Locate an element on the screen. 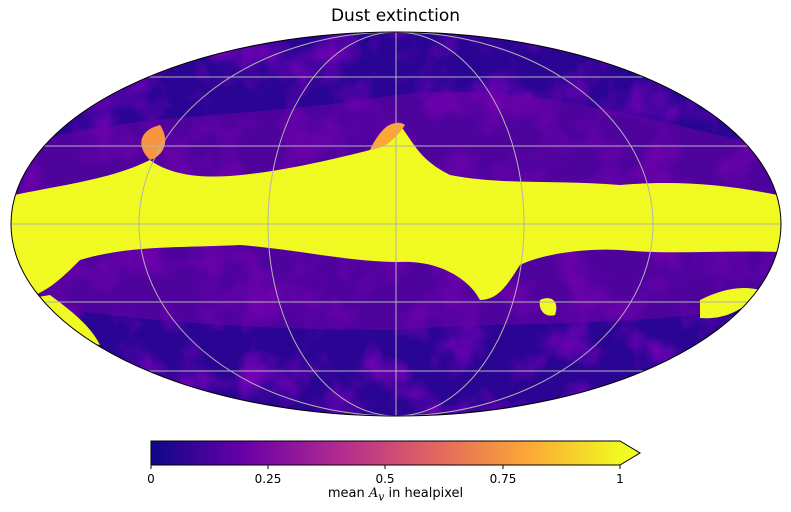 This screenshot has width=791, height=512. colorbar-tick: 0.25 is located at coordinates (268, 479).